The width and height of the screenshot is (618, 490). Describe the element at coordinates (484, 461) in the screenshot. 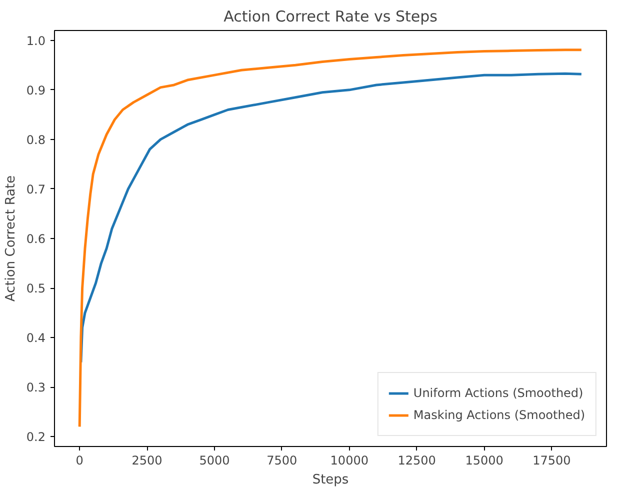

I see `x-tick-label: 15000` at that location.